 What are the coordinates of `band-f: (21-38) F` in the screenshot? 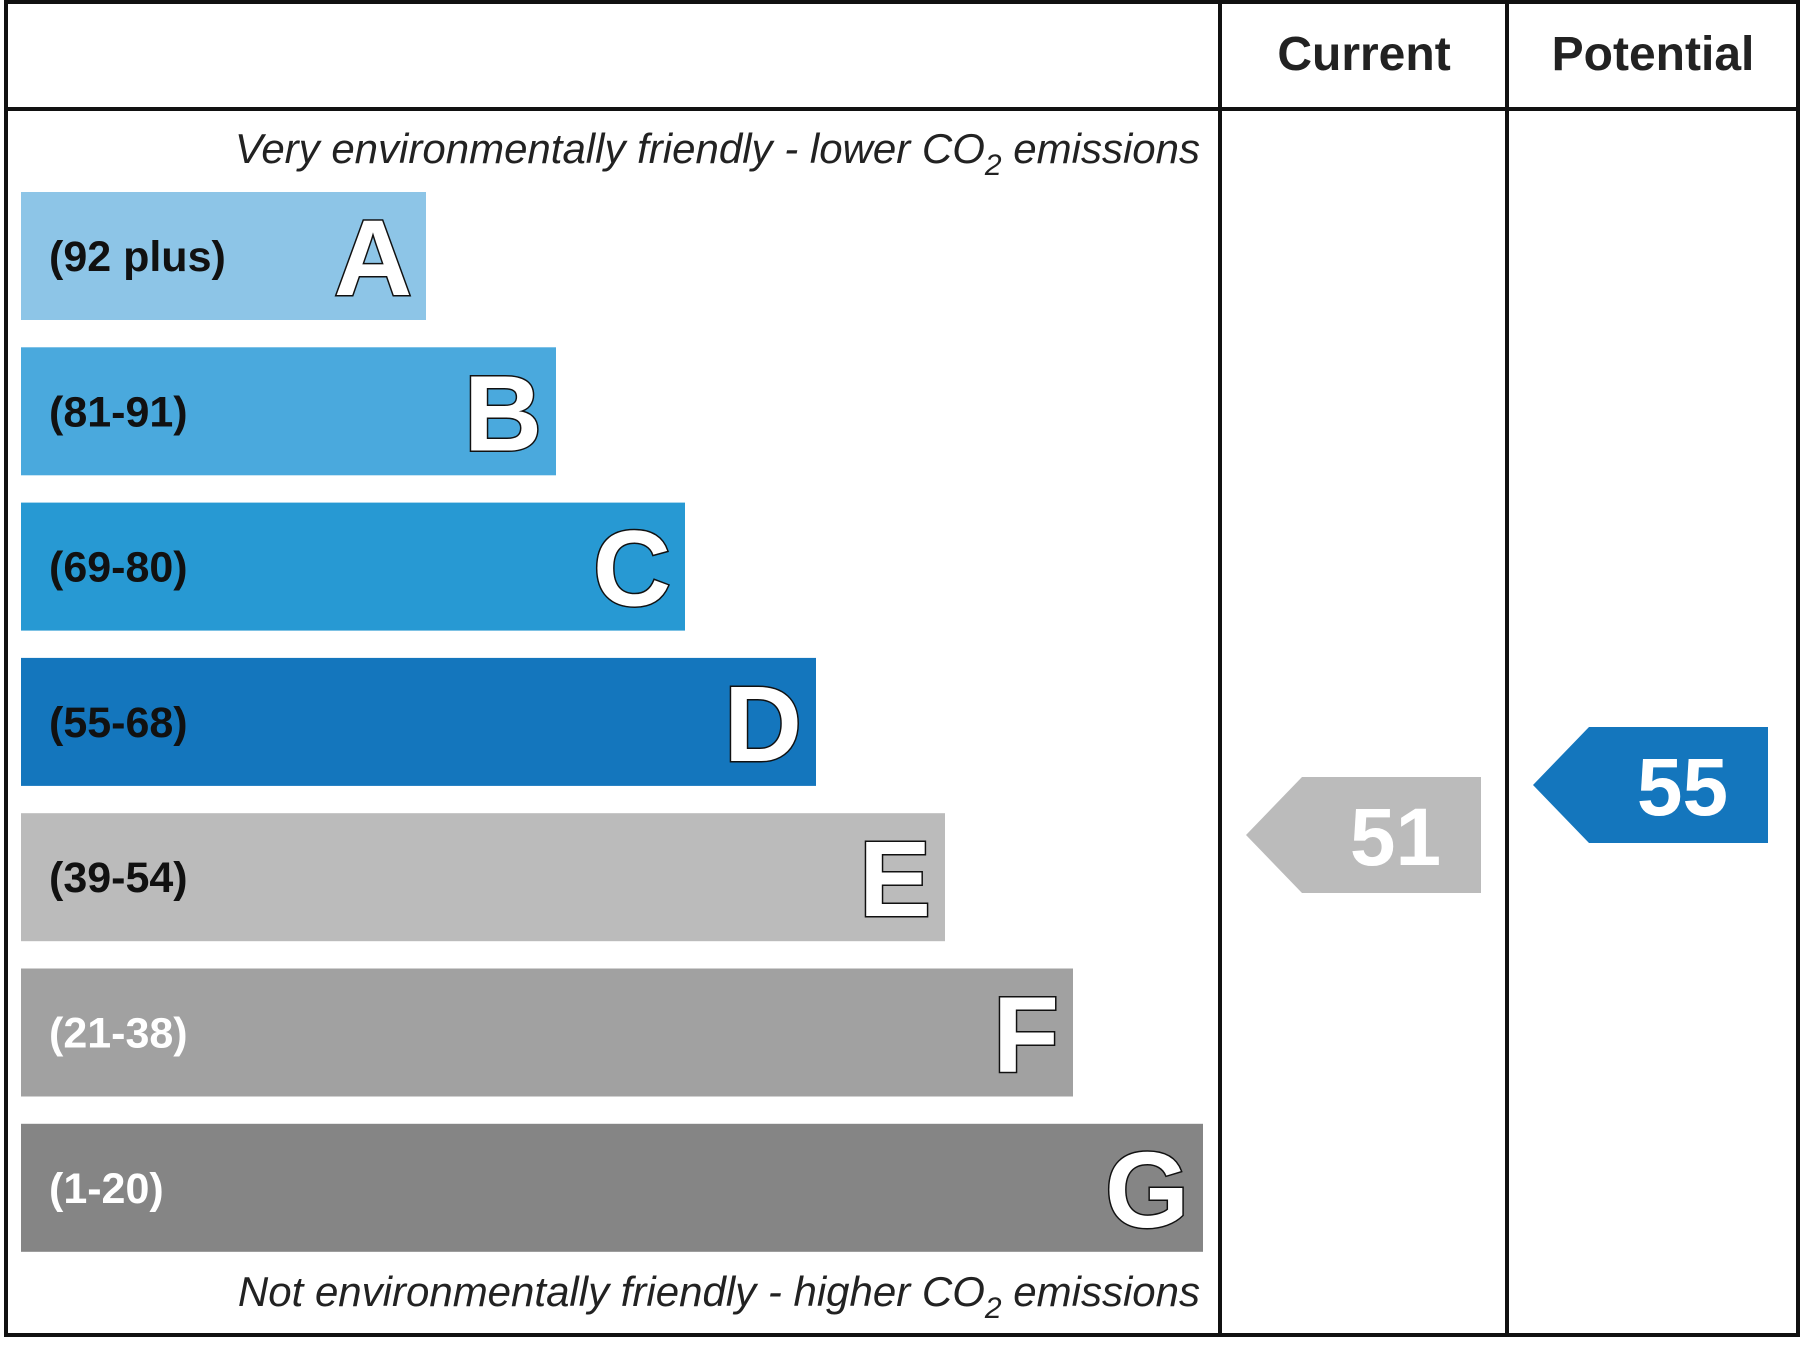 It's located at (547, 1032).